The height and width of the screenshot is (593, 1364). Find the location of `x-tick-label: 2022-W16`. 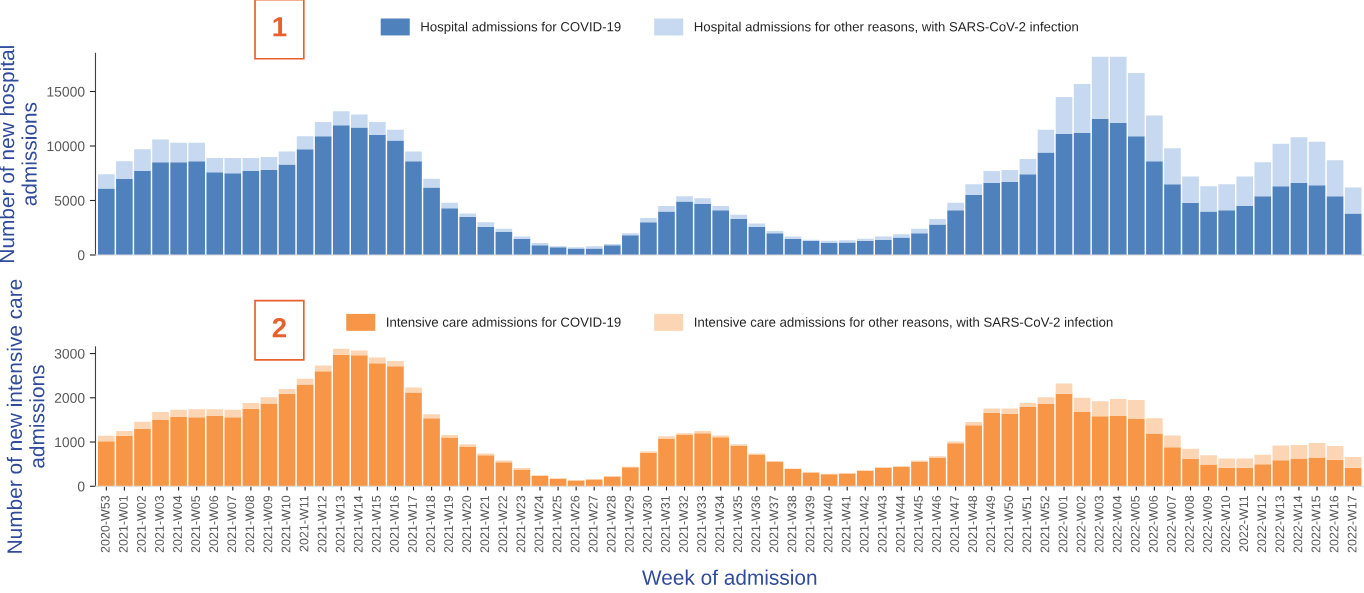

x-tick-label: 2022-W16 is located at coordinates (1334, 524).